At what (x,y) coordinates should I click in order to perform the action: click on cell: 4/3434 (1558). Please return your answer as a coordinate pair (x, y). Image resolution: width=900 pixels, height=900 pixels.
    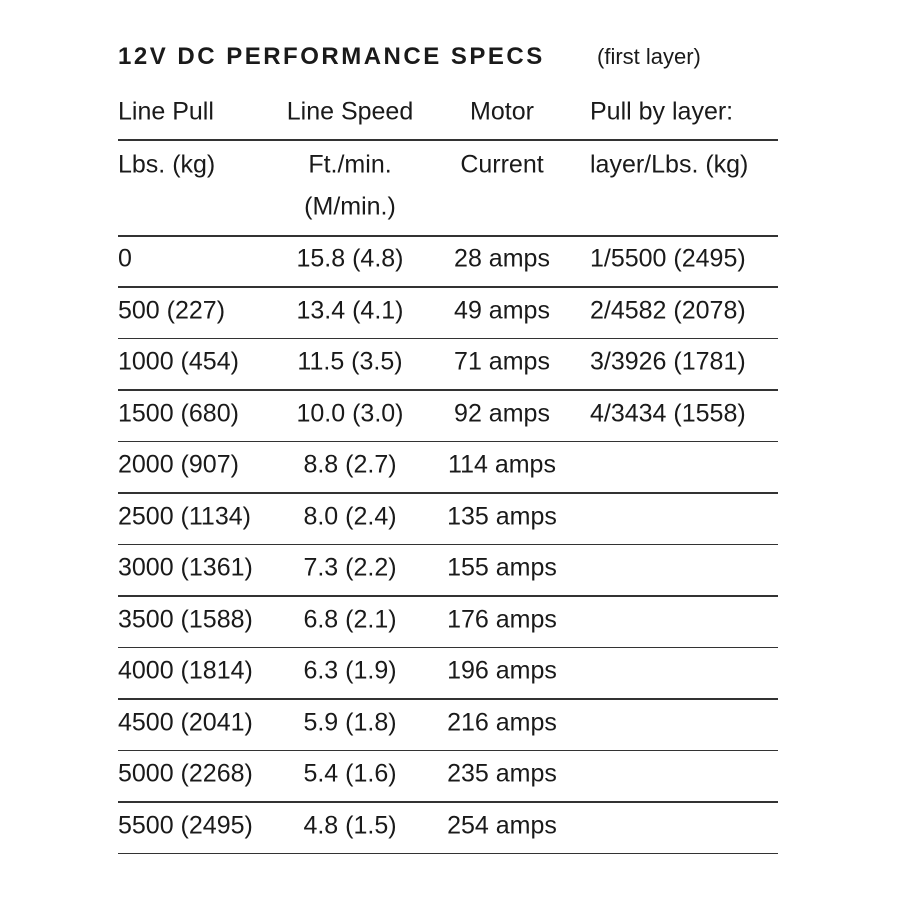
    Looking at the image, I should click on (668, 413).